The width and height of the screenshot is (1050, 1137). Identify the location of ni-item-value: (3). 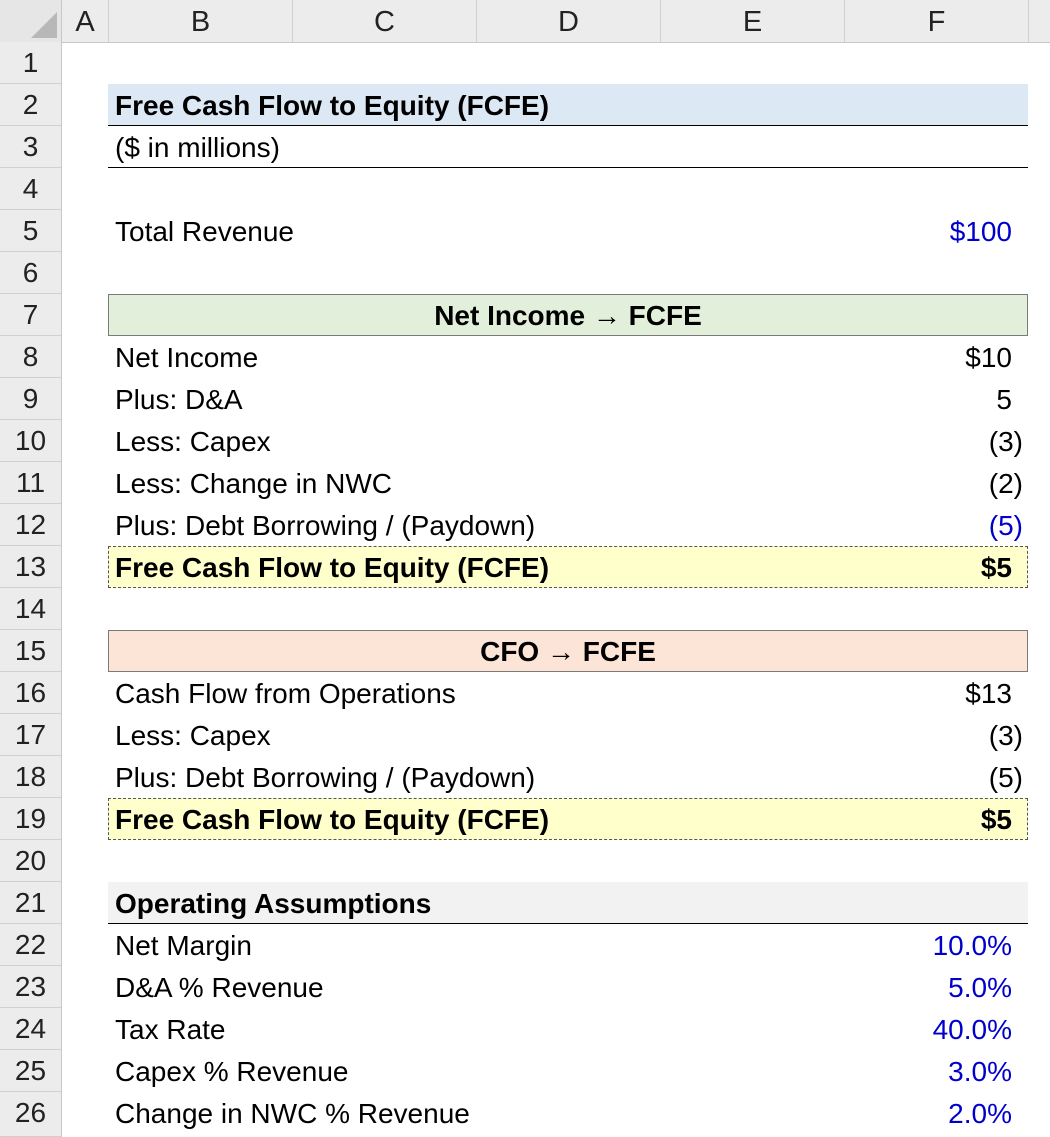
(1005, 441).